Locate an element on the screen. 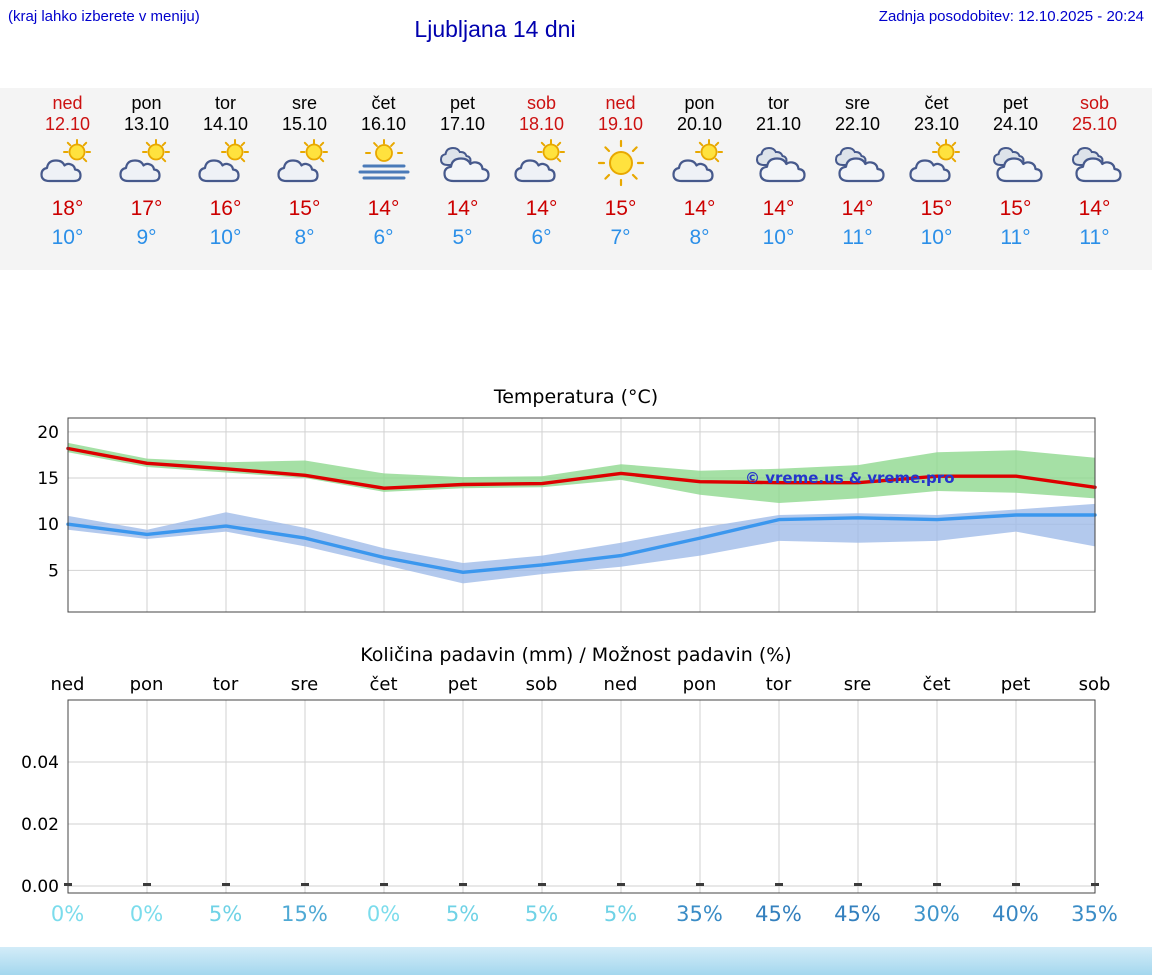 The width and height of the screenshot is (1152, 975). precip-day-label: ned is located at coordinates (67, 684).